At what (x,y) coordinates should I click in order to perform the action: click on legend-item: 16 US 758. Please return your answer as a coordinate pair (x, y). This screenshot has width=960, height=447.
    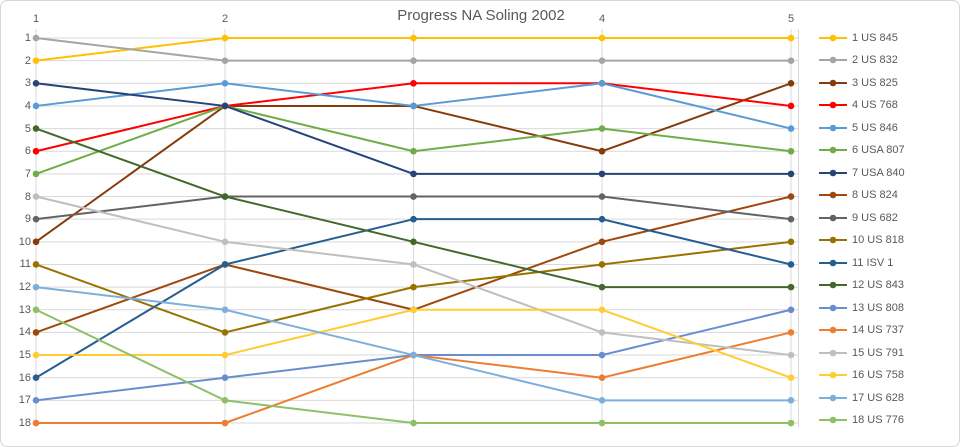
    Looking at the image, I should click on (861, 375).